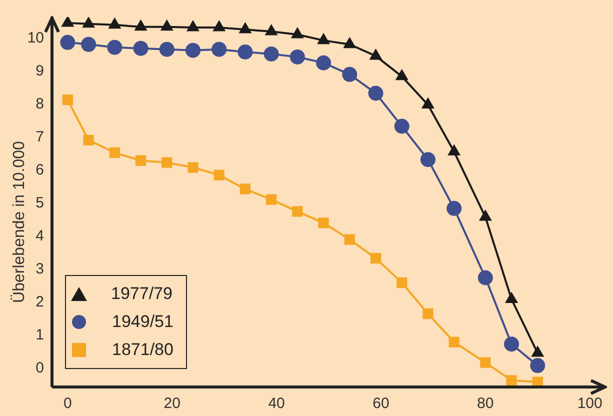  Describe the element at coordinates (589, 403) in the screenshot. I see `x-tick-label: 100` at that location.